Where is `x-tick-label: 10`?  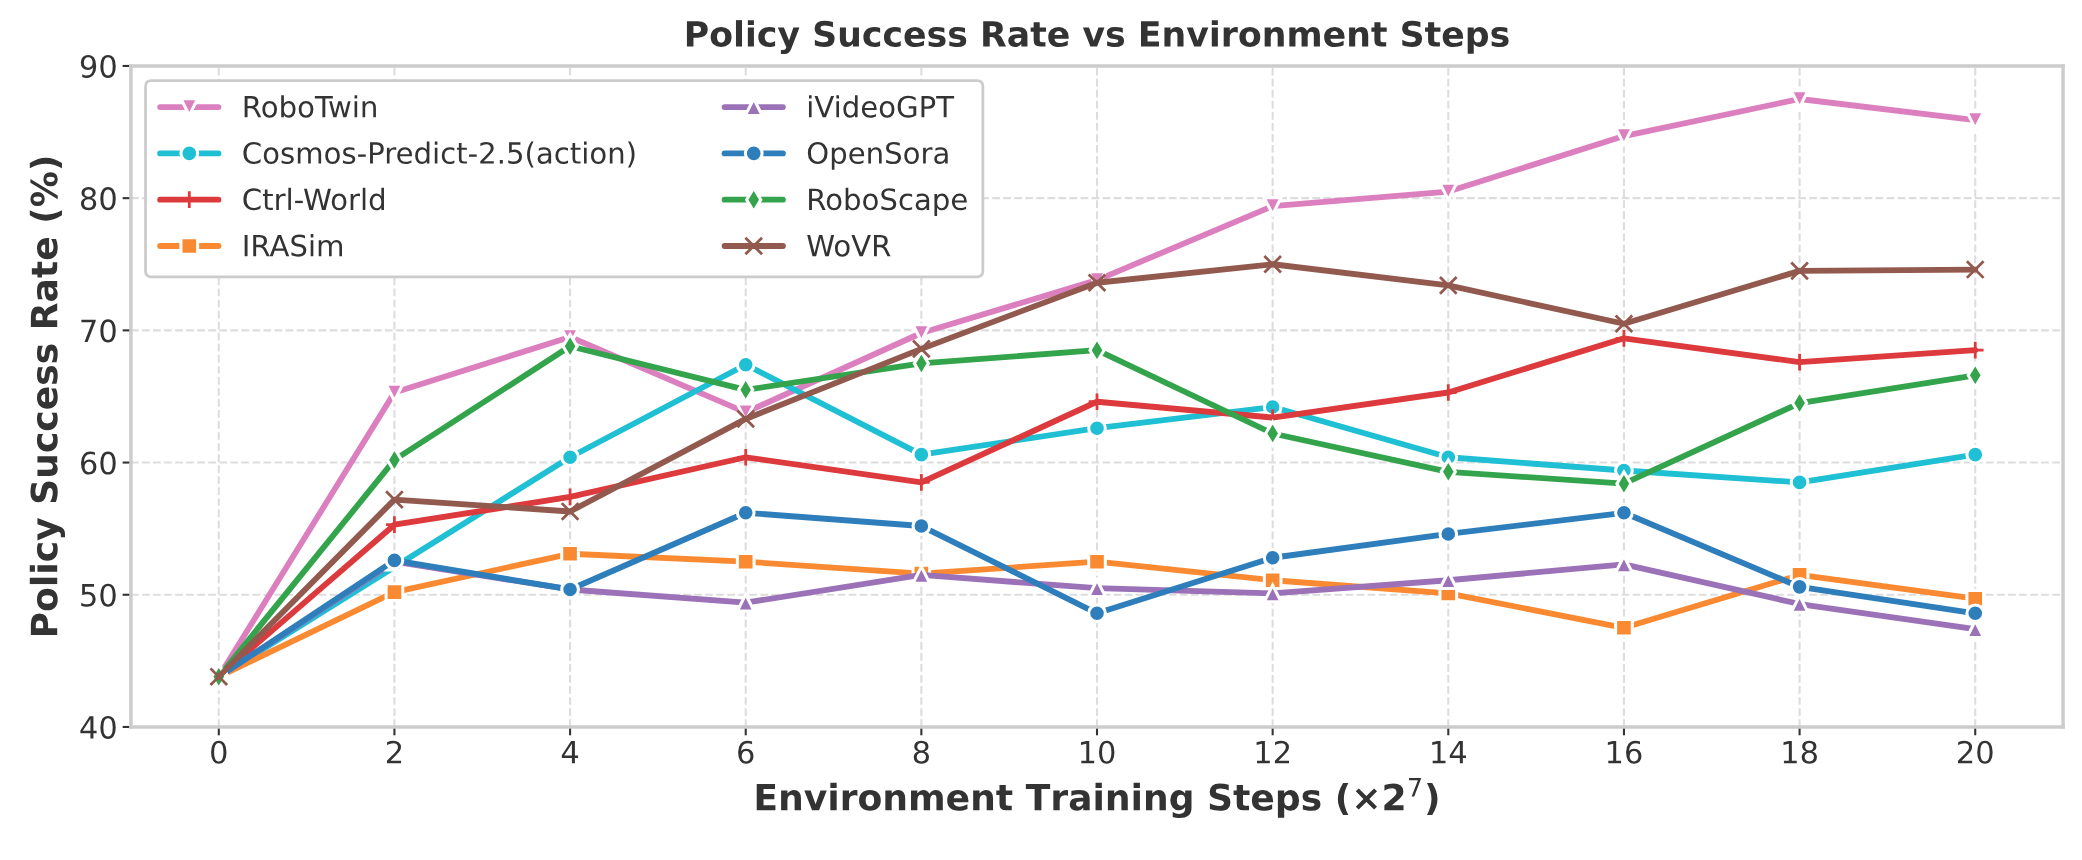
x-tick-label: 10 is located at coordinates (1097, 752).